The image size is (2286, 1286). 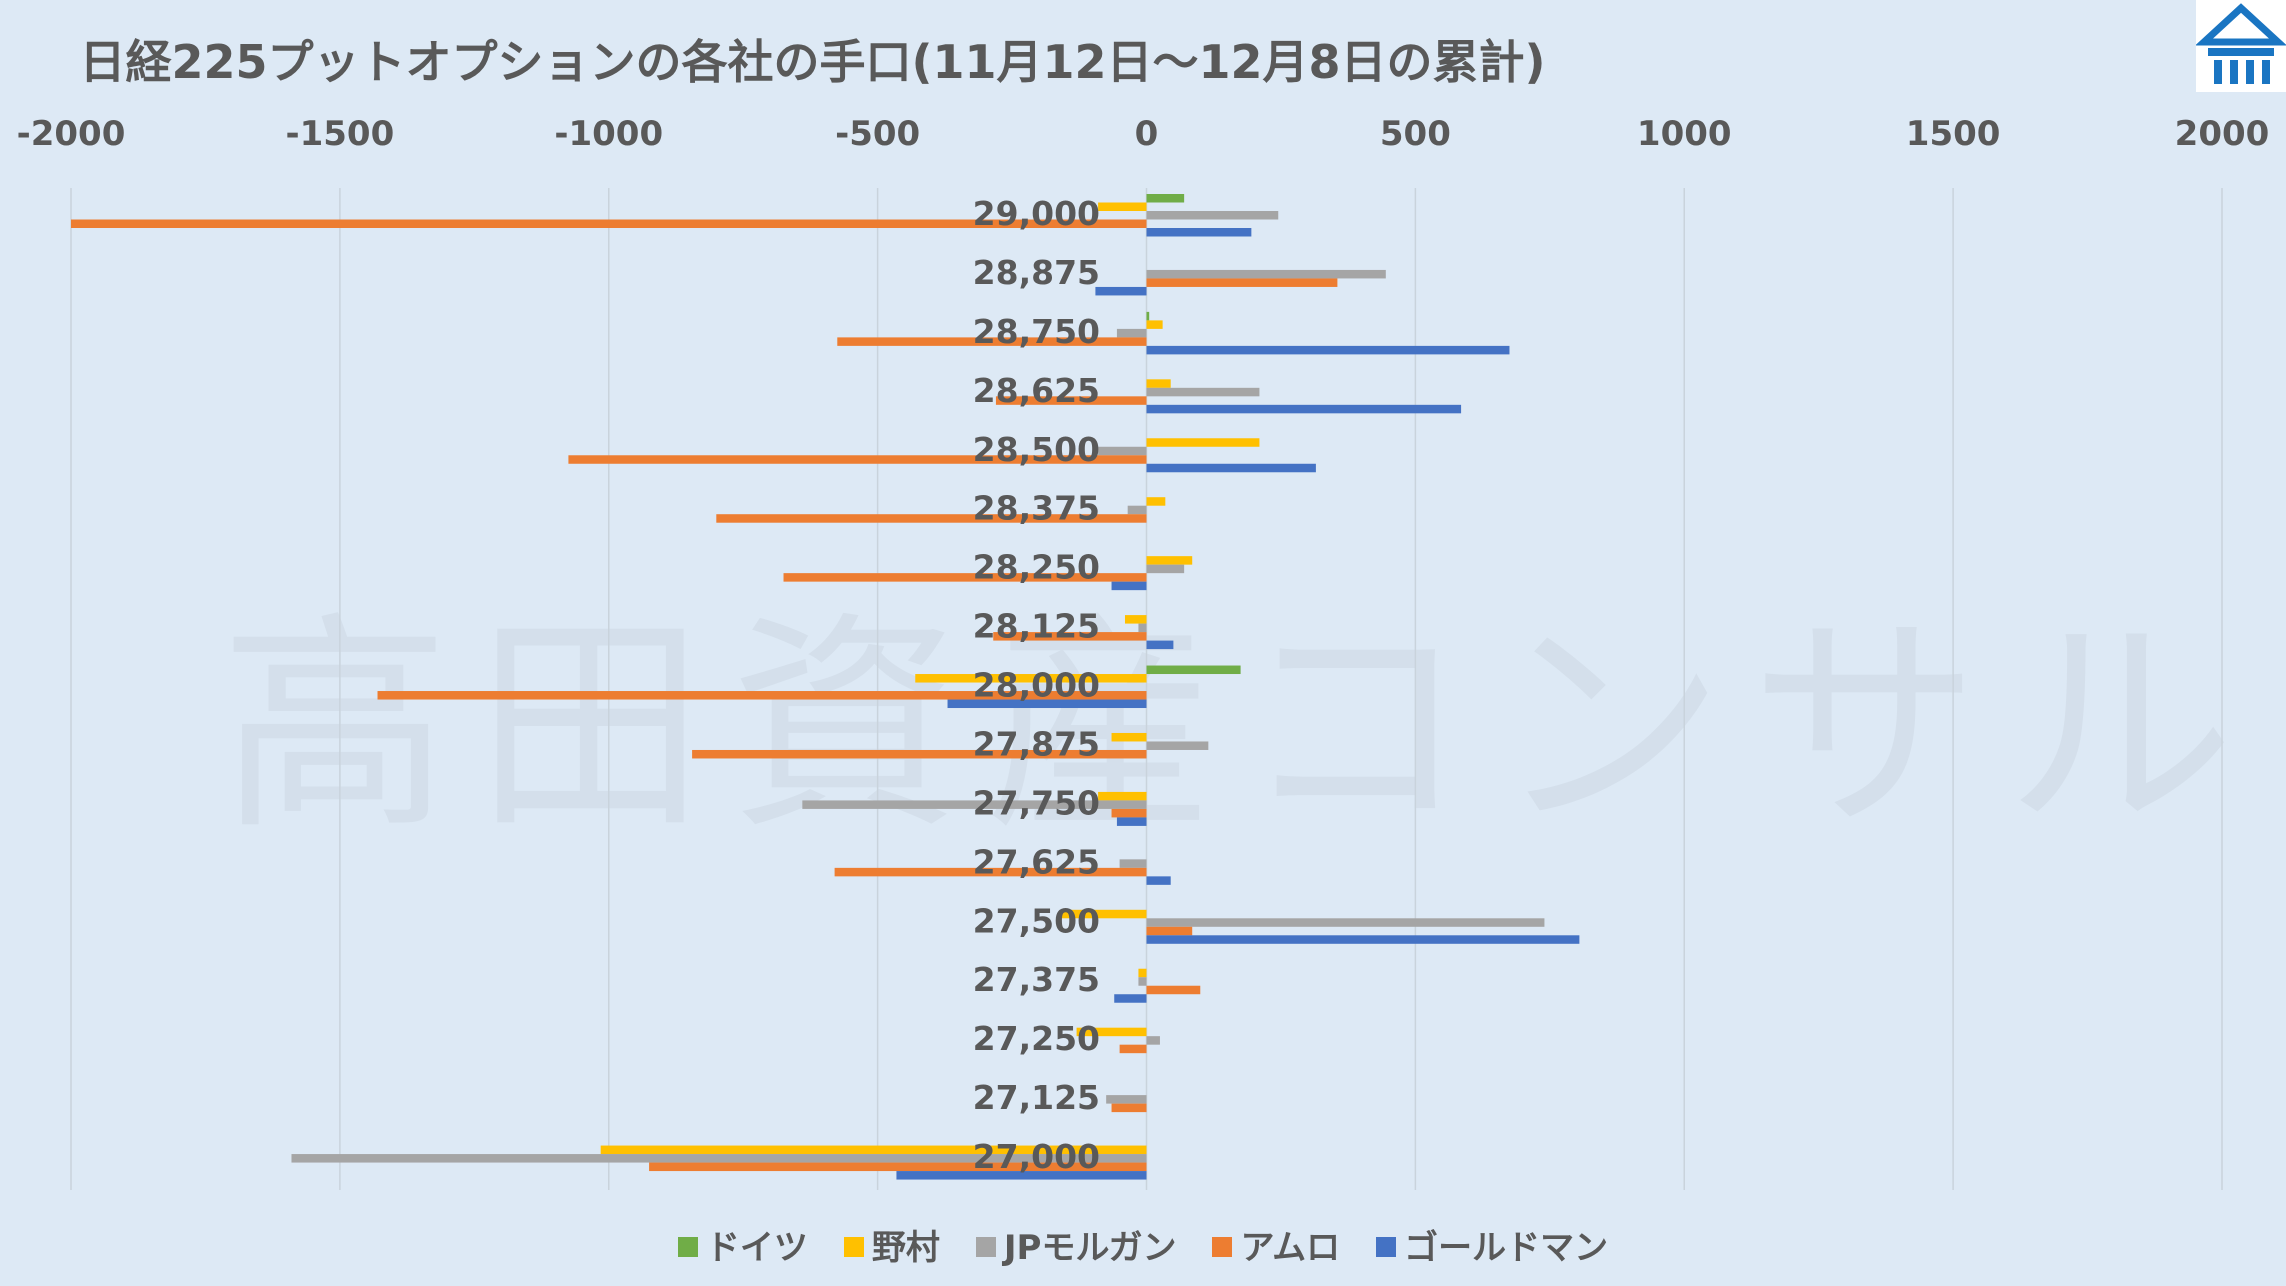 I want to click on category-label: 28,875, so click(x=1036, y=272).